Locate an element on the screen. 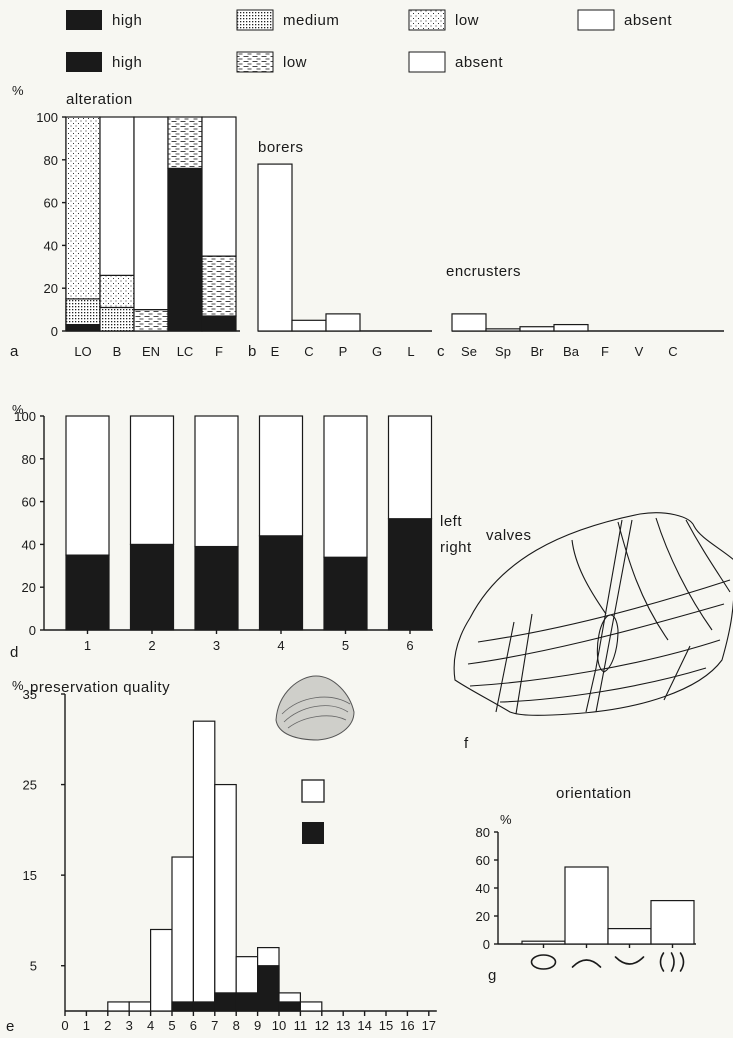 This screenshot has height=1038, width=733. legend-item-low: low is located at coordinates (443, 20).